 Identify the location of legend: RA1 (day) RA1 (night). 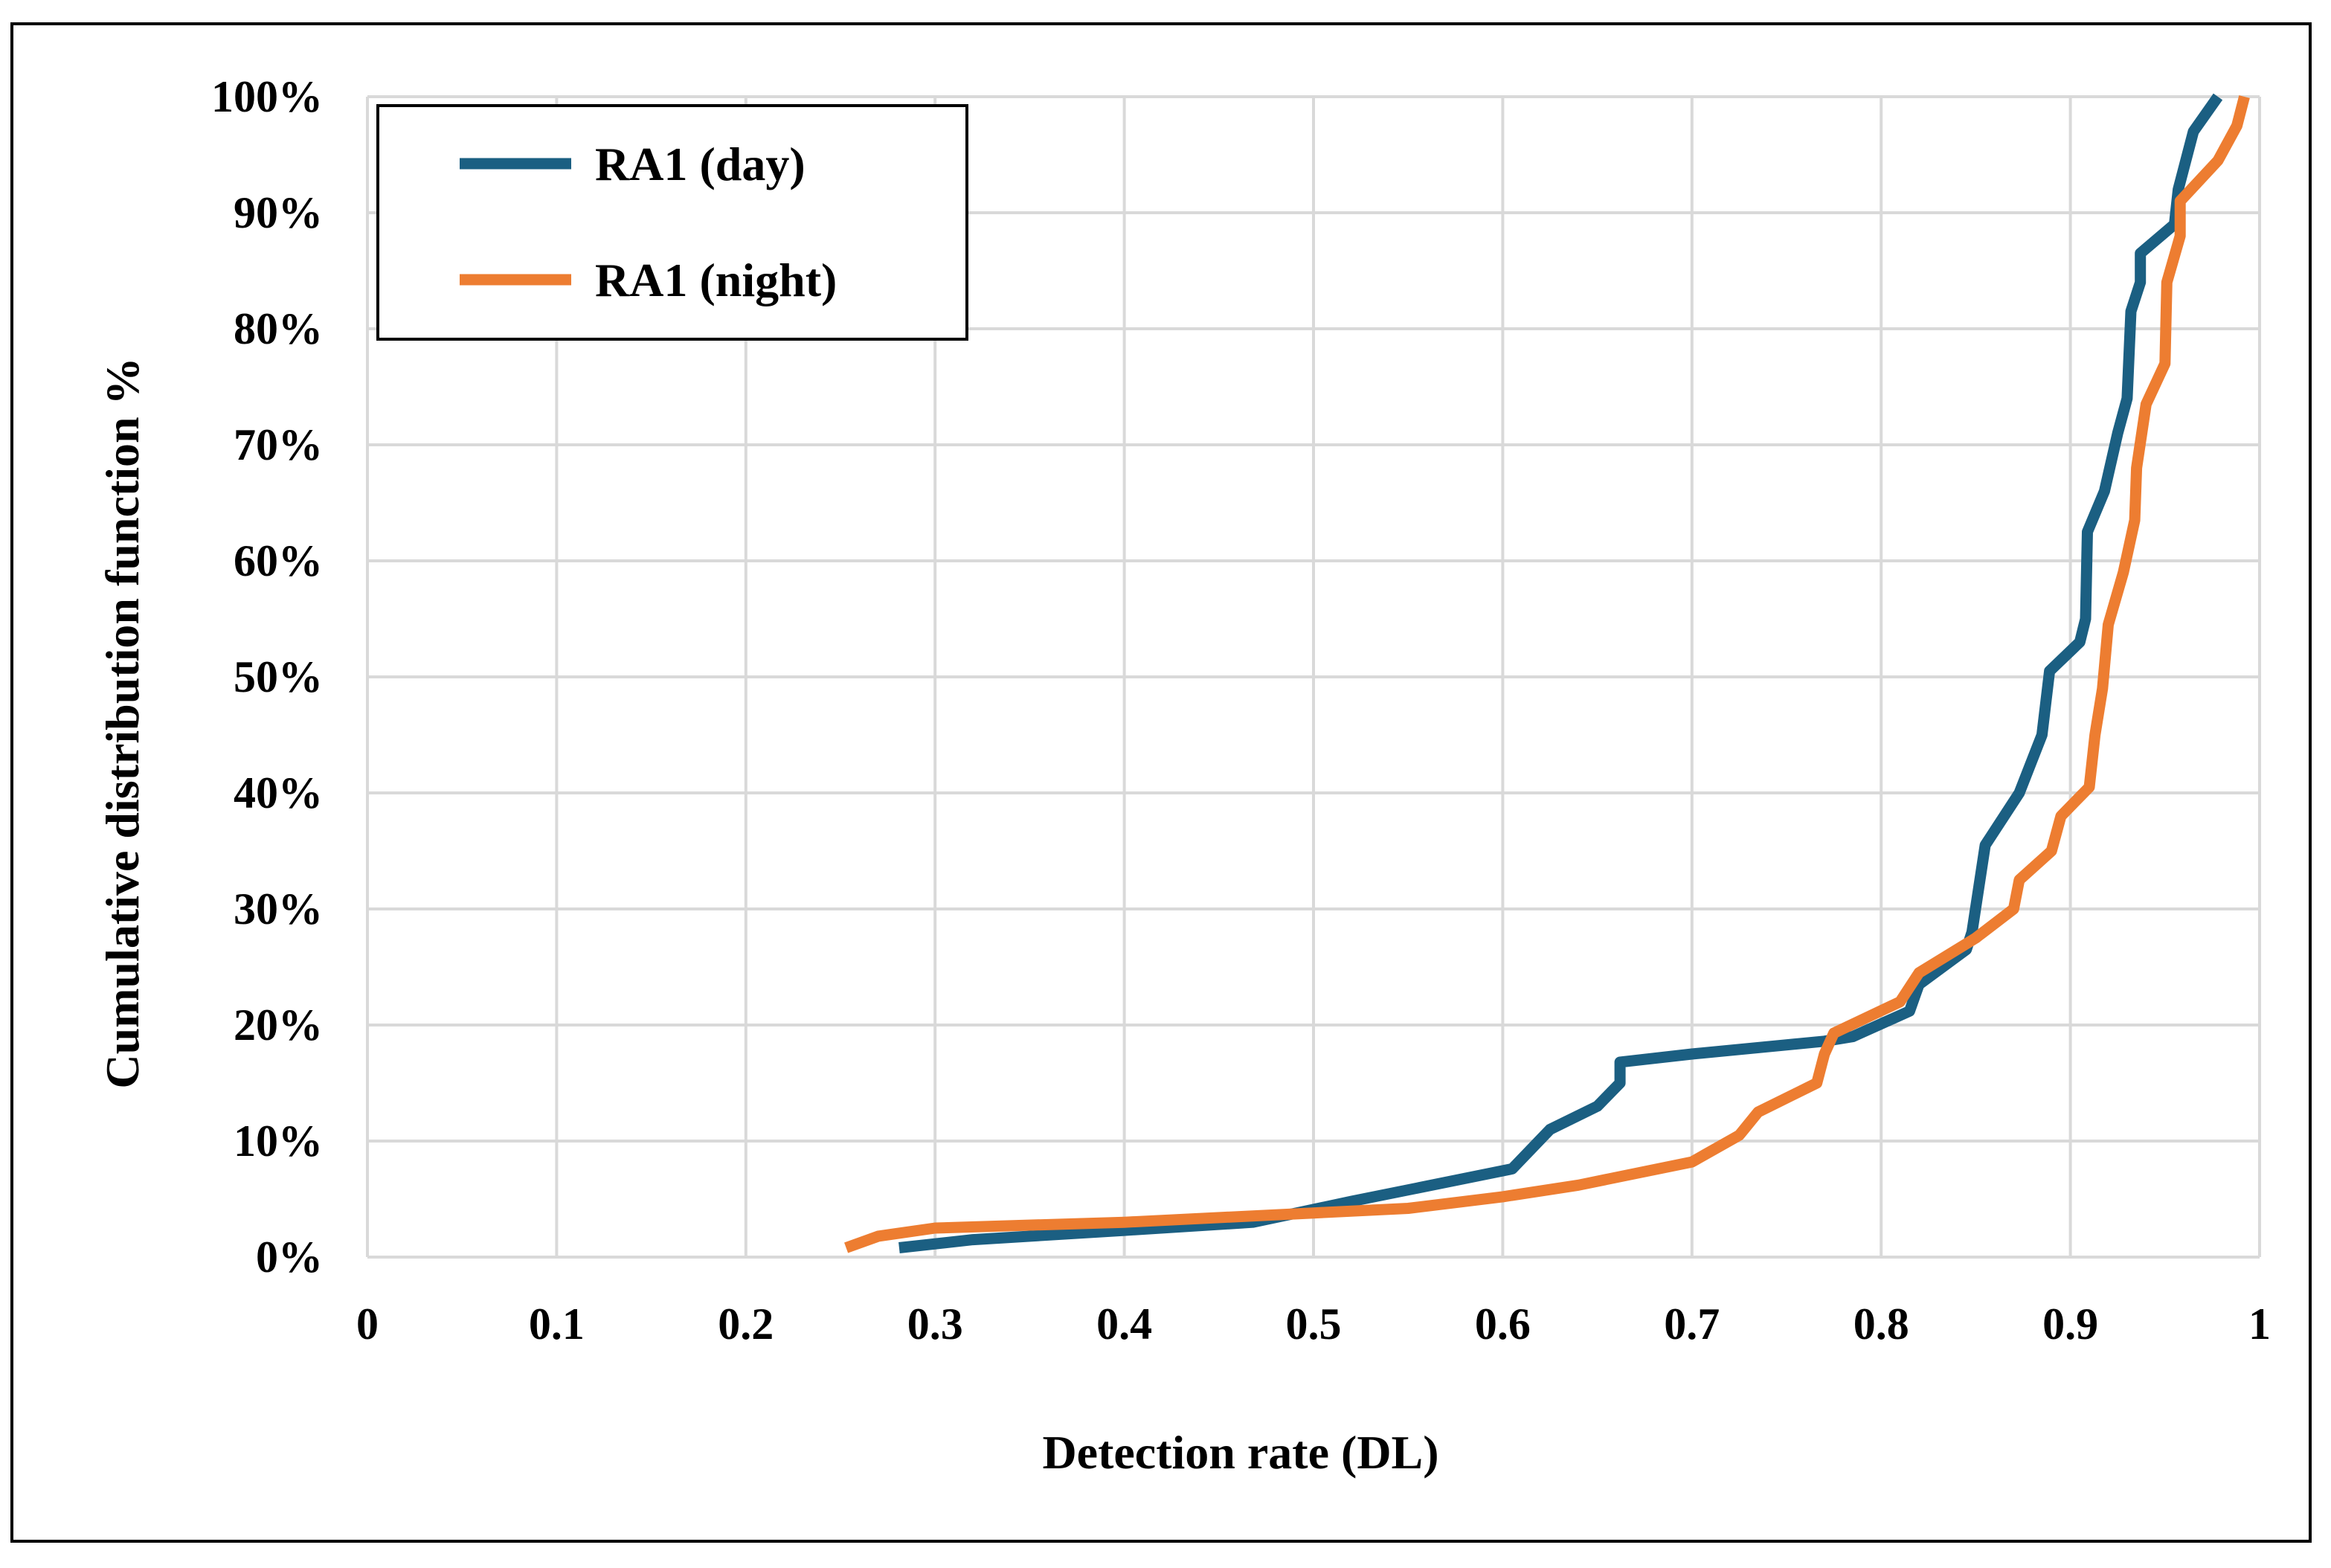
(672, 222).